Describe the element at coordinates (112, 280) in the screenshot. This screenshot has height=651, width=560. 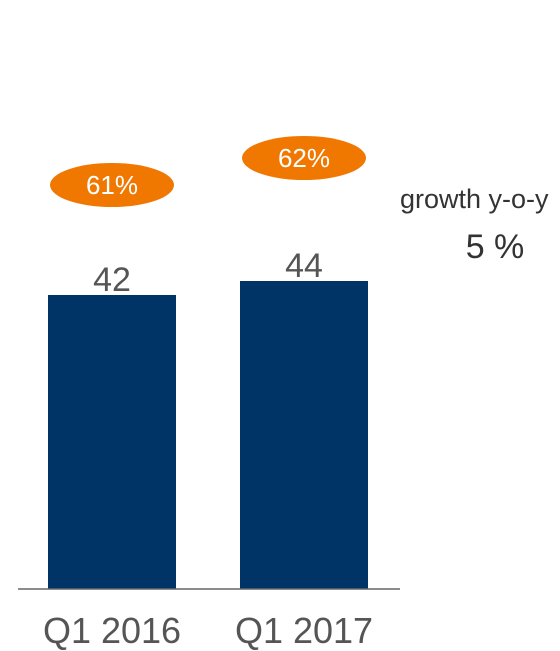
I see `bar-value-label-1: 42` at that location.